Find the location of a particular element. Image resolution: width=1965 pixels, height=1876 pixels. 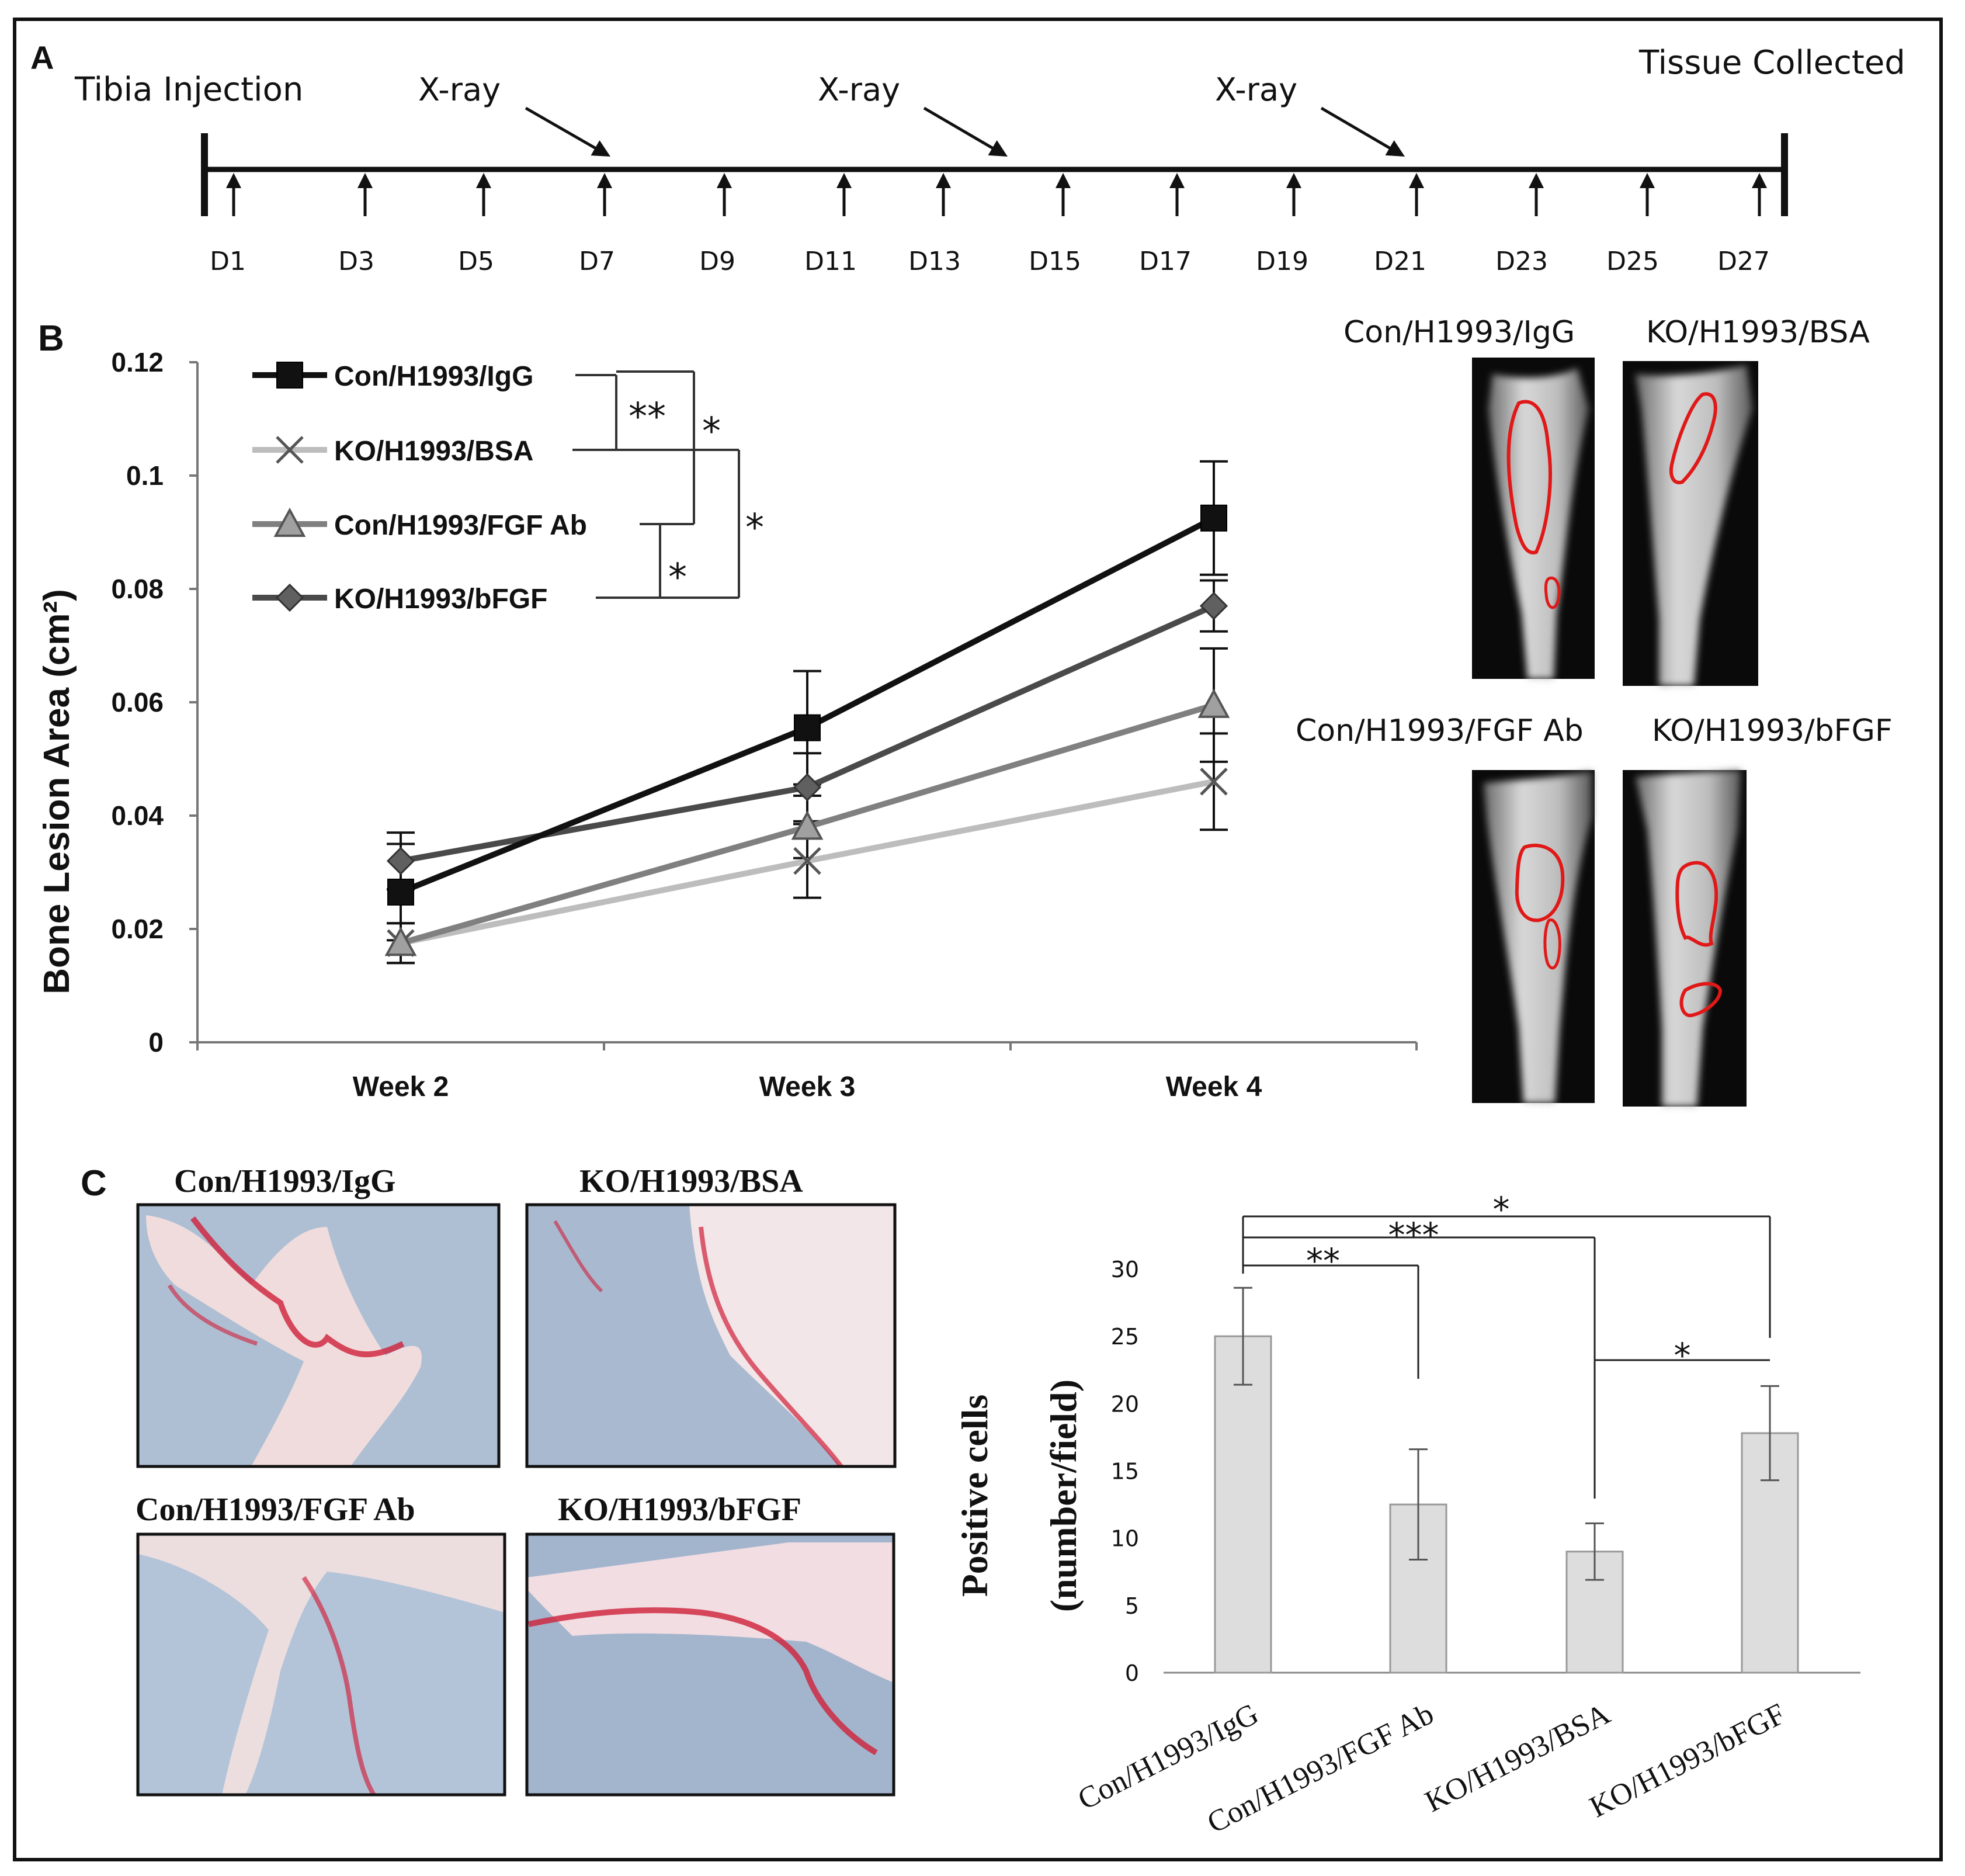

day-label: D21 is located at coordinates (1400, 261).